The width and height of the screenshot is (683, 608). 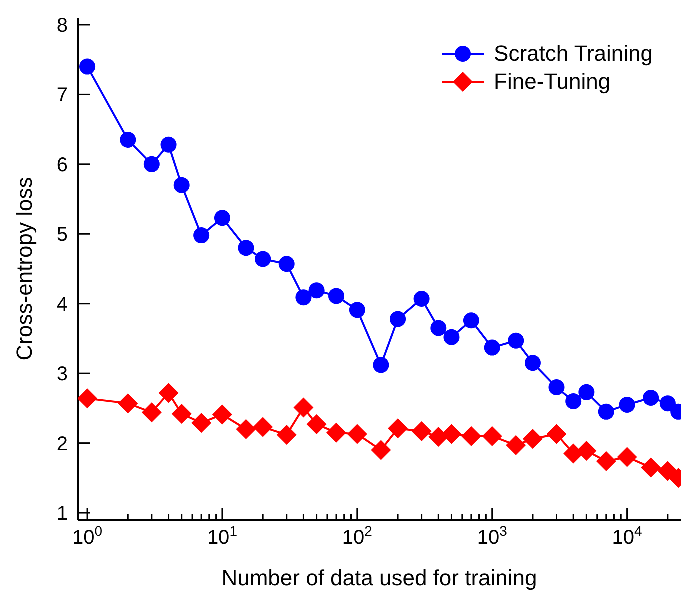 What do you see at coordinates (222, 536) in the screenshot?
I see `x-tick-label: 10$^{1}$` at bounding box center [222, 536].